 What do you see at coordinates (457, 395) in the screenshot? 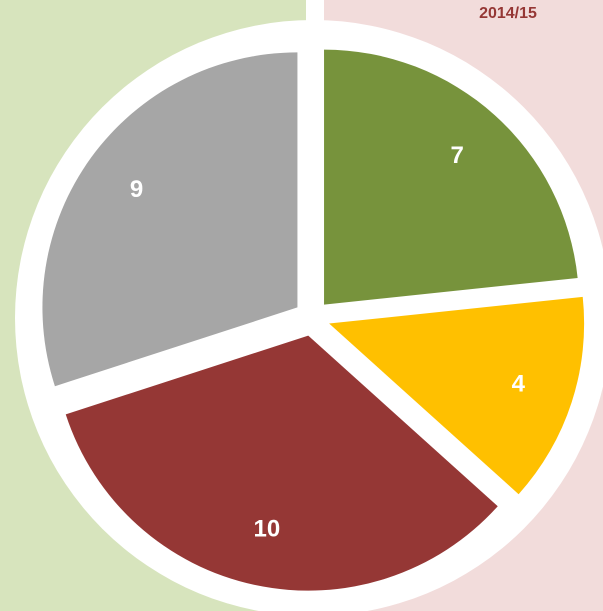
I see `pie-slice` at bounding box center [457, 395].